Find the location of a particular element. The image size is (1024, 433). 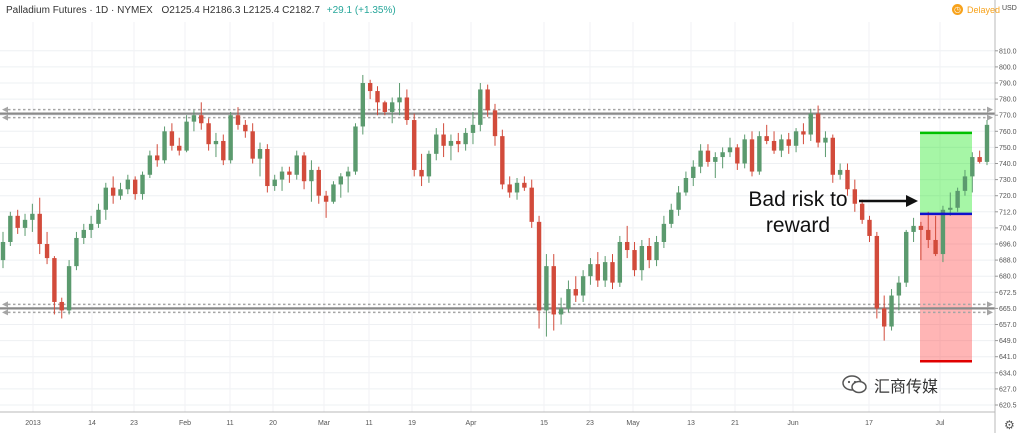

x-tick-label: Mar is located at coordinates (324, 423).